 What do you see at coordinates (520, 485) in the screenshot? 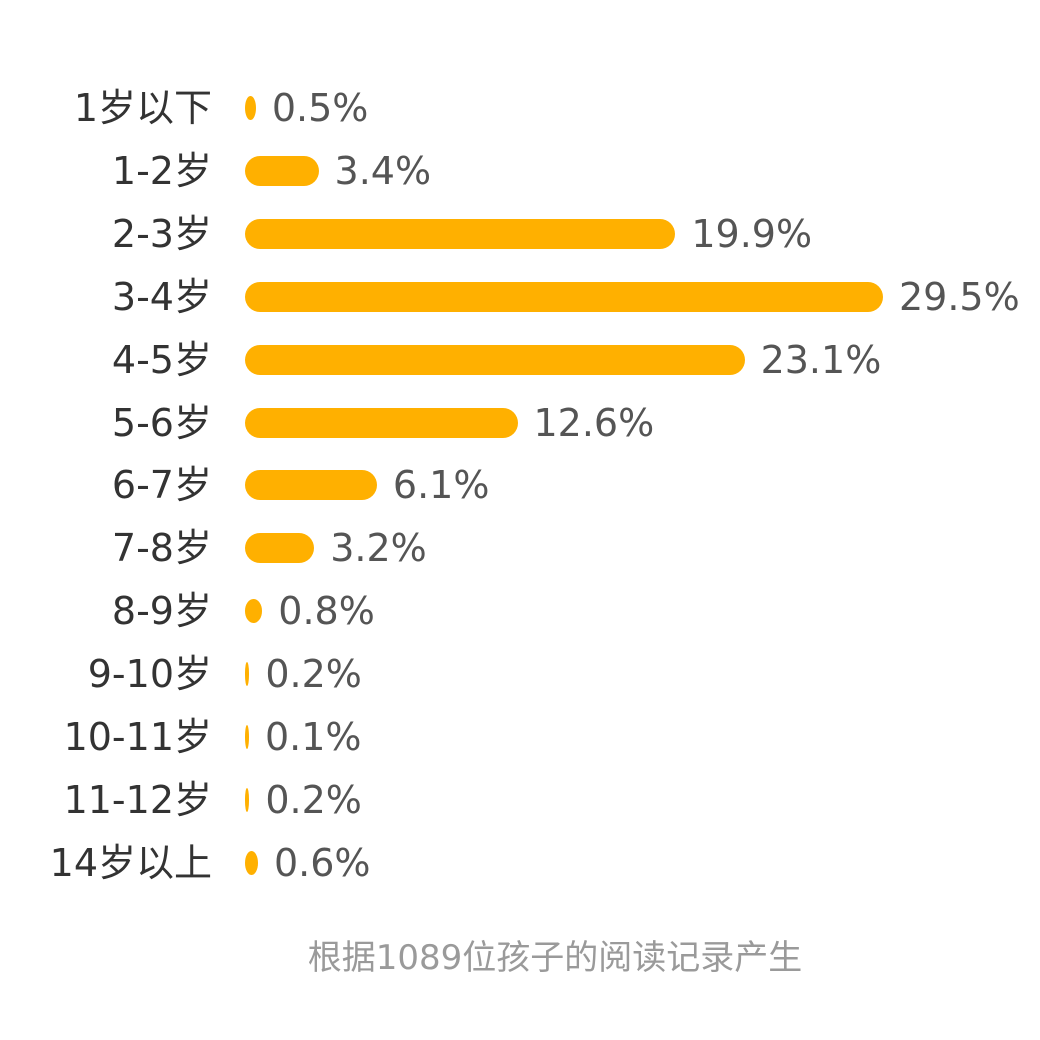
I see `bar-row: 6-7岁 6.1%` at bounding box center [520, 485].